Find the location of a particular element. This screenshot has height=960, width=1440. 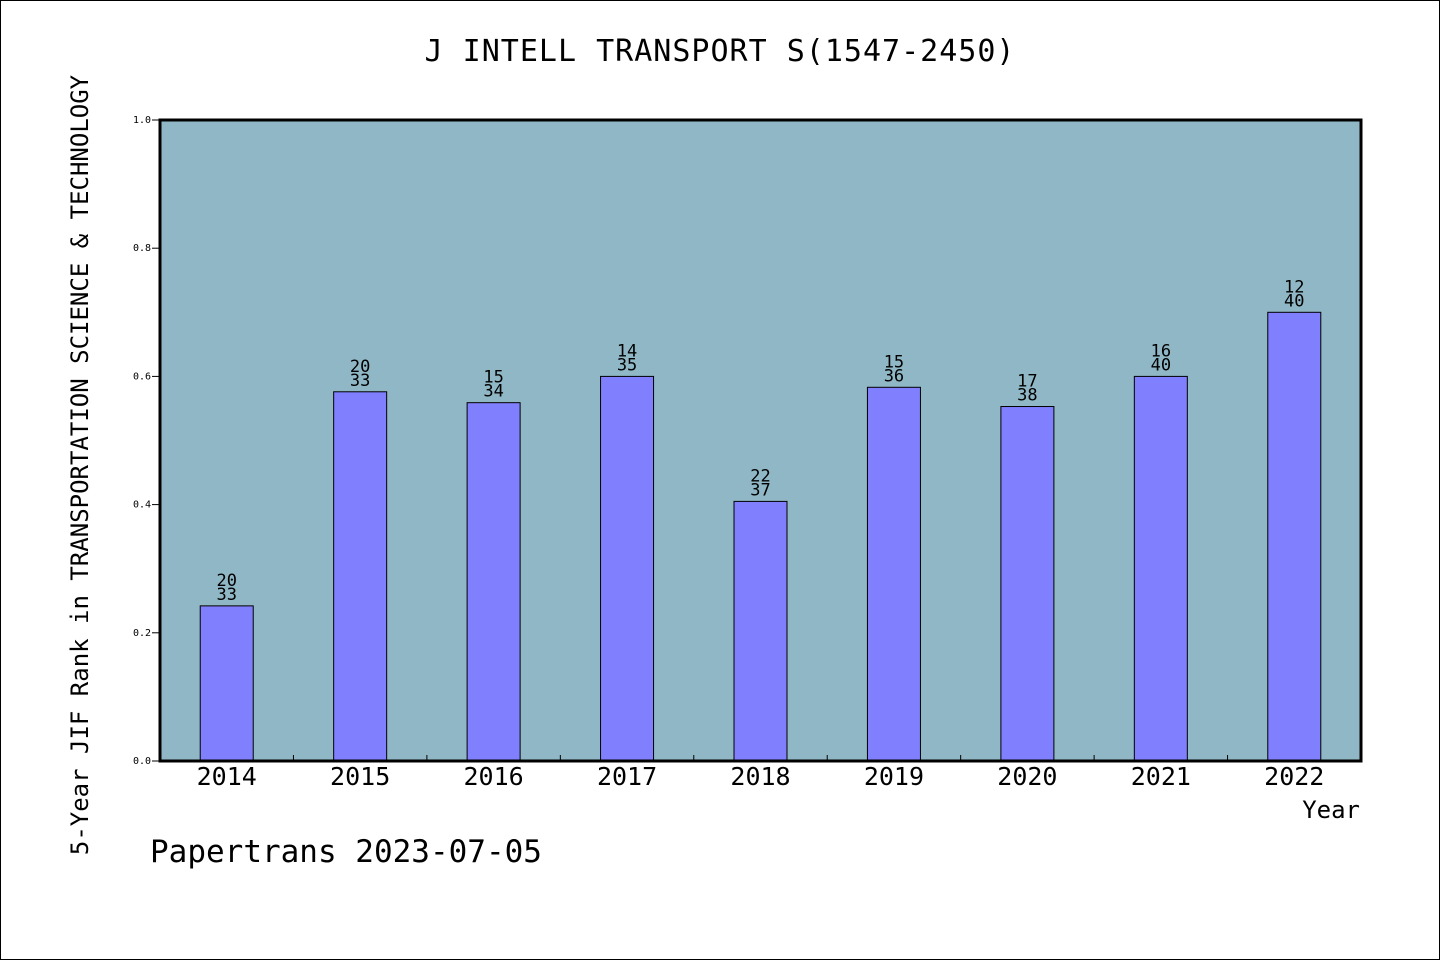

bar-2021 is located at coordinates (1160, 568).